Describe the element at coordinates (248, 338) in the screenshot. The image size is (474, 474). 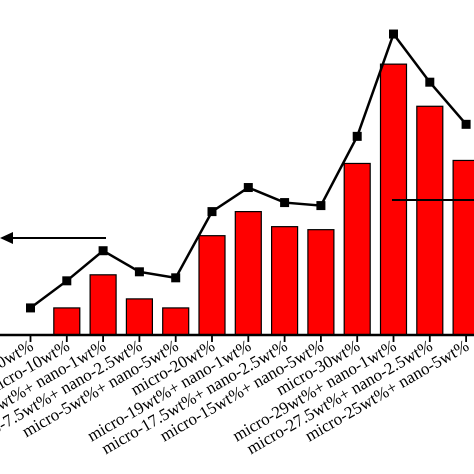
I see `x-ticks` at that location.